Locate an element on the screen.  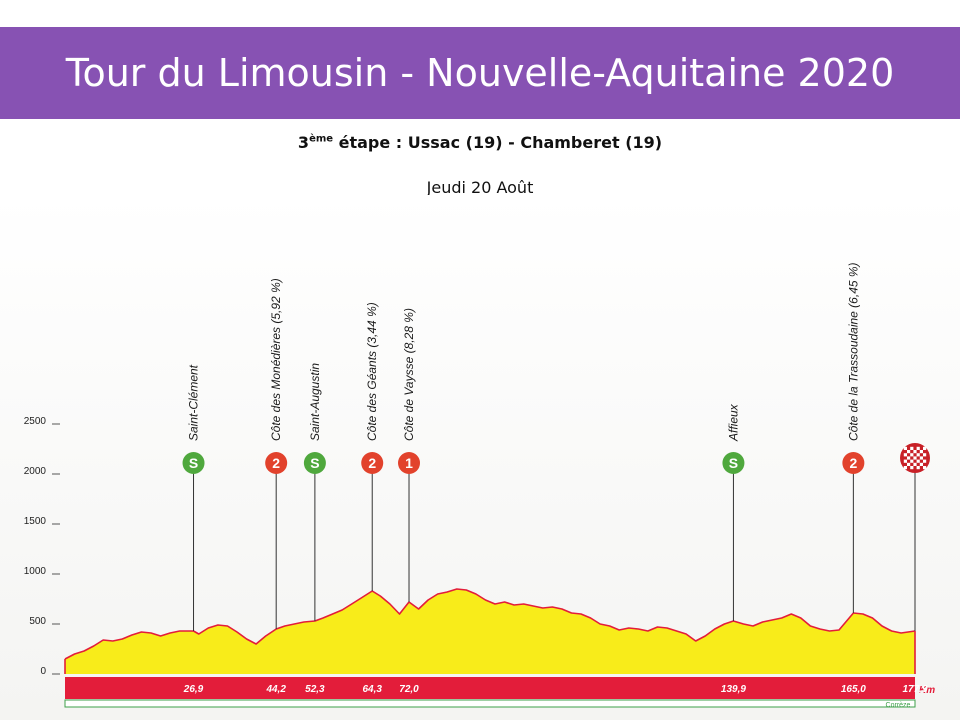
title-banner is located at coordinates (480, 73).